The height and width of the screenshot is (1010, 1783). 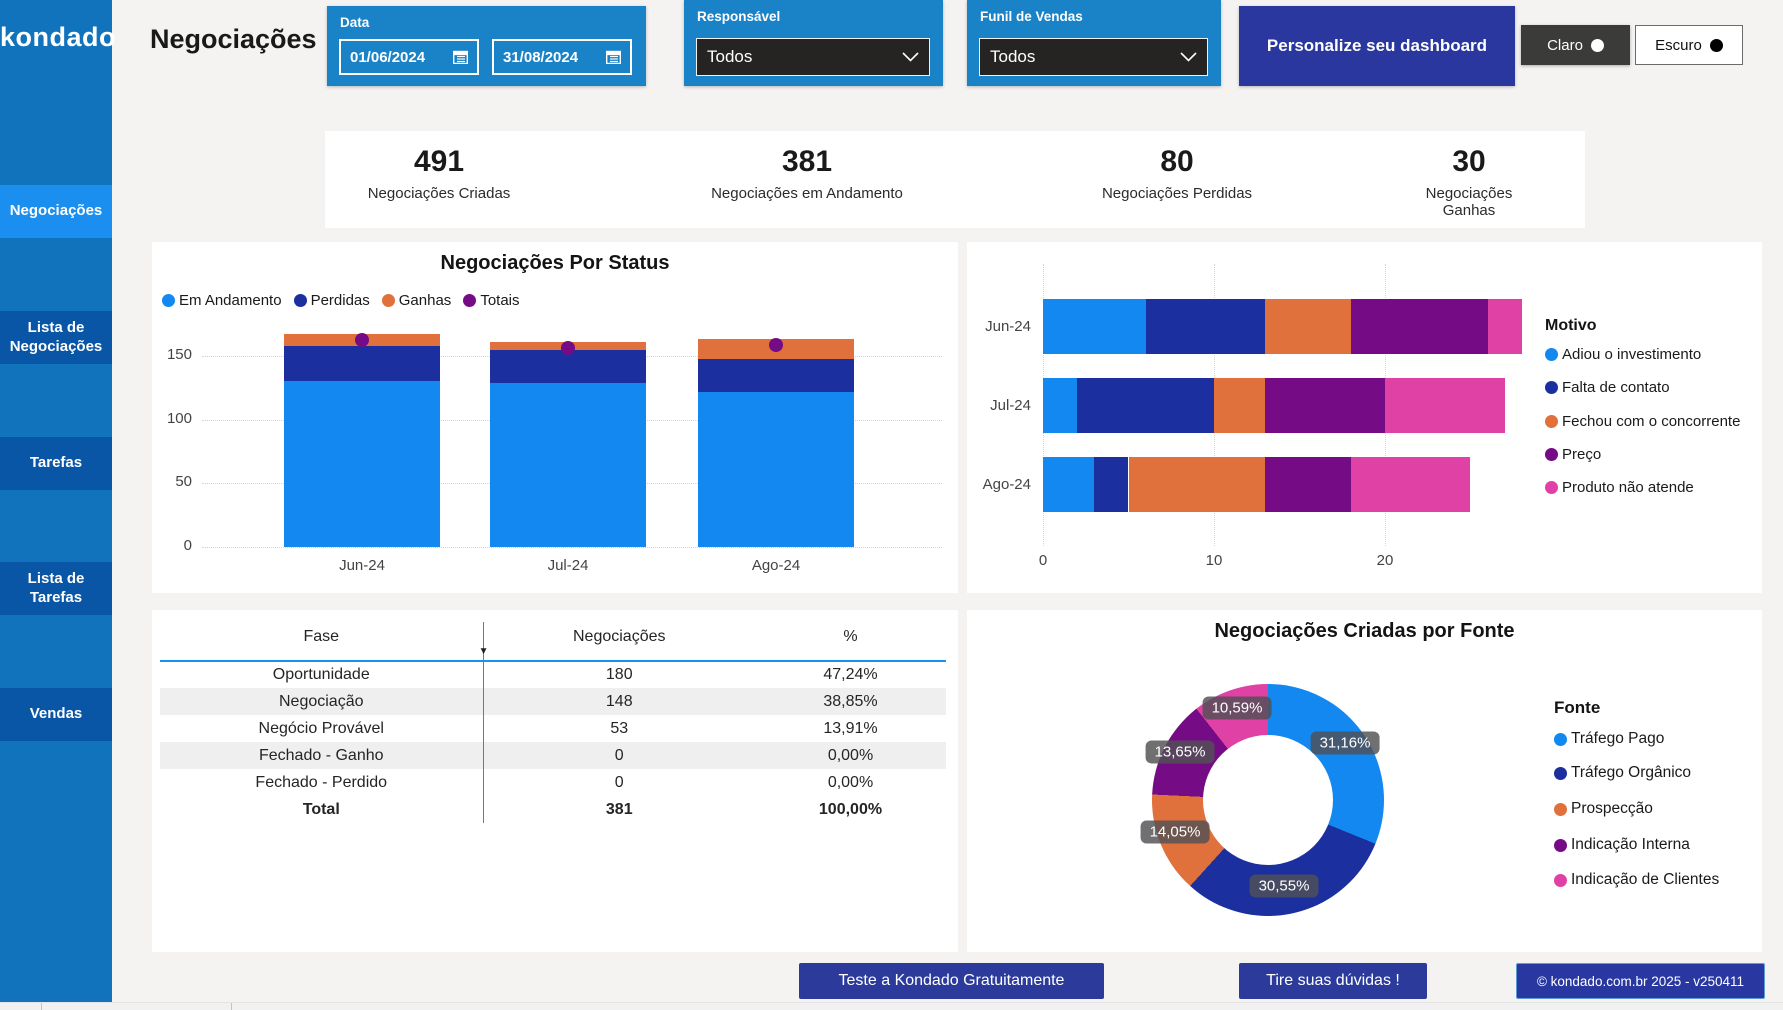 What do you see at coordinates (541, 57) in the screenshot?
I see `date-end-value: 31/08/2024` at bounding box center [541, 57].